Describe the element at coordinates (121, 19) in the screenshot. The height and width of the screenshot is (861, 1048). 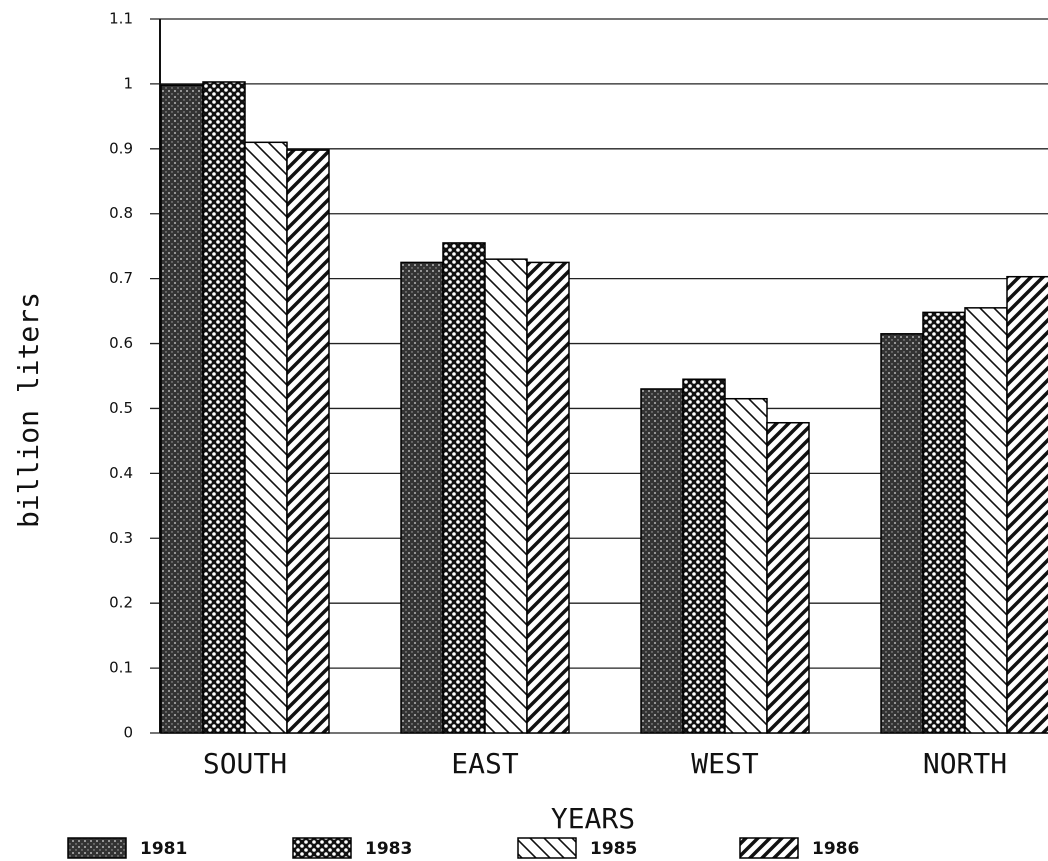
I see `y-tick-label: 1.1` at that location.